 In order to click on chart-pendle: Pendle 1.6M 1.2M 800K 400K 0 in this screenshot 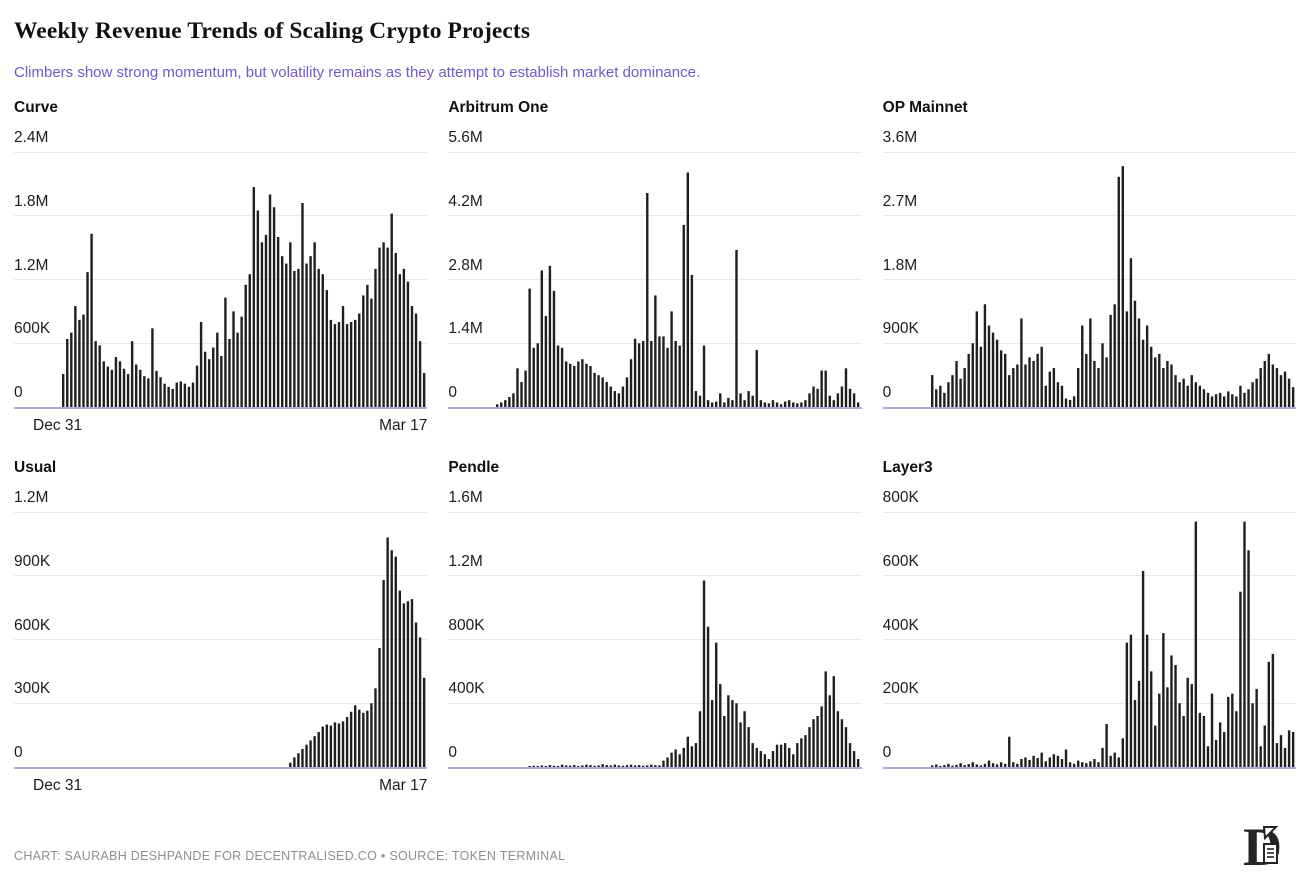, I will do `click(655, 626)`.